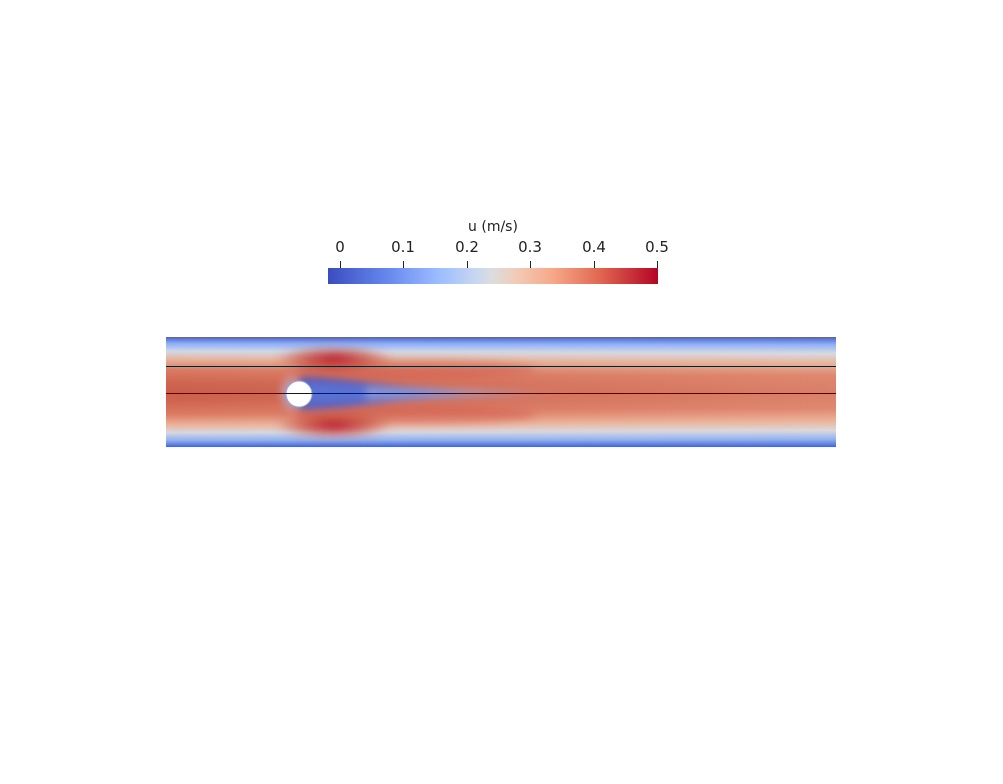 Image resolution: width=1003 pixels, height=784 pixels. Describe the element at coordinates (498, 248) in the screenshot. I see `colorbar-tick-labels: 0 0.1 0.2 0.3 0.4 0.5` at that location.